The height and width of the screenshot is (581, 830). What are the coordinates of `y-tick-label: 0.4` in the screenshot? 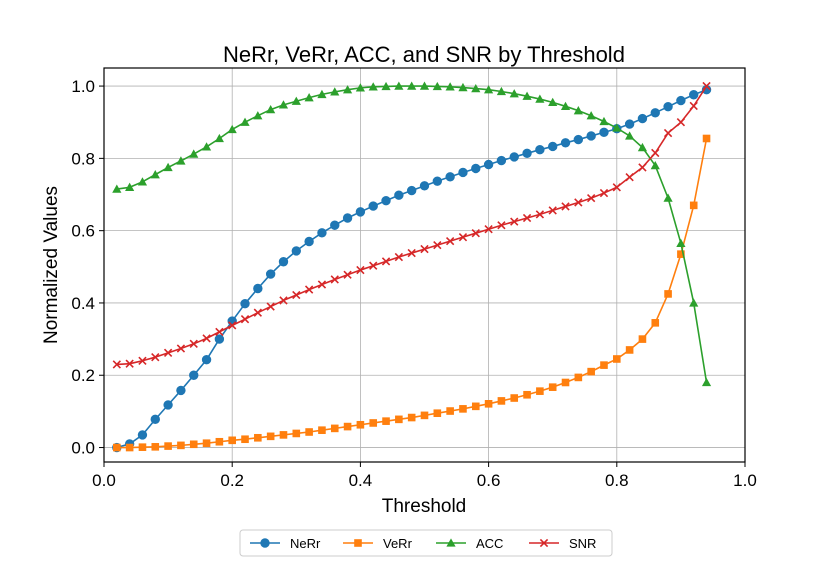 It's located at (83, 303).